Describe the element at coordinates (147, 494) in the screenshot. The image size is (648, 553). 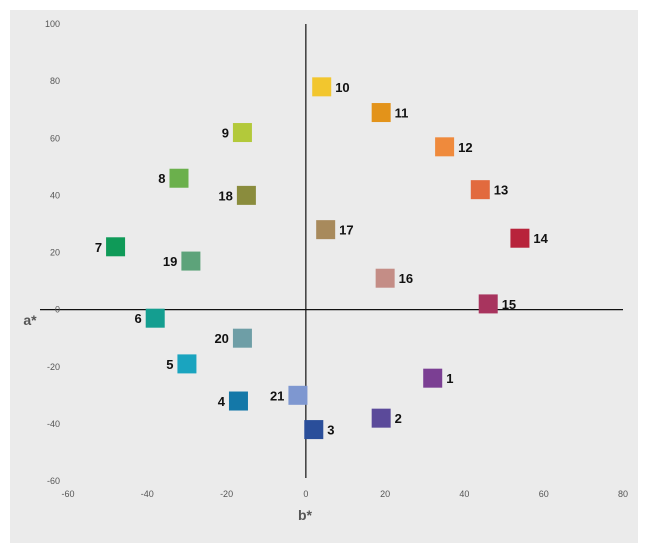
I see `x-tick-label: -40` at that location.